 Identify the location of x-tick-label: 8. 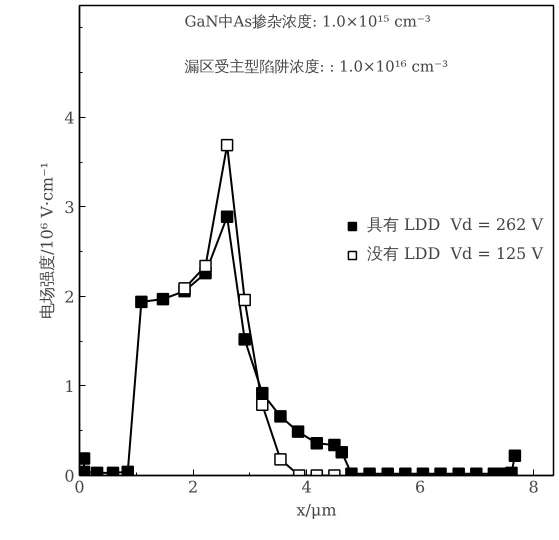
(533, 487).